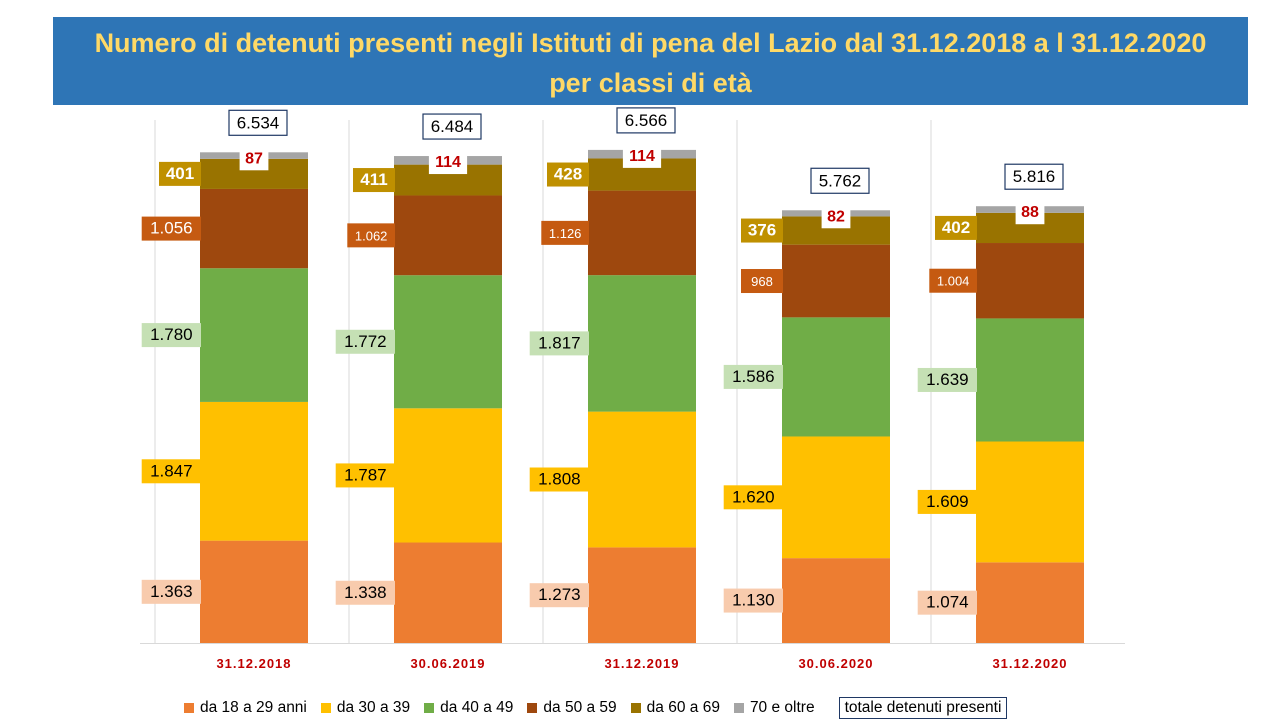 The height and width of the screenshot is (722, 1280). Describe the element at coordinates (477, 707) in the screenshot. I see `legend-label: da 40 a 49` at that location.